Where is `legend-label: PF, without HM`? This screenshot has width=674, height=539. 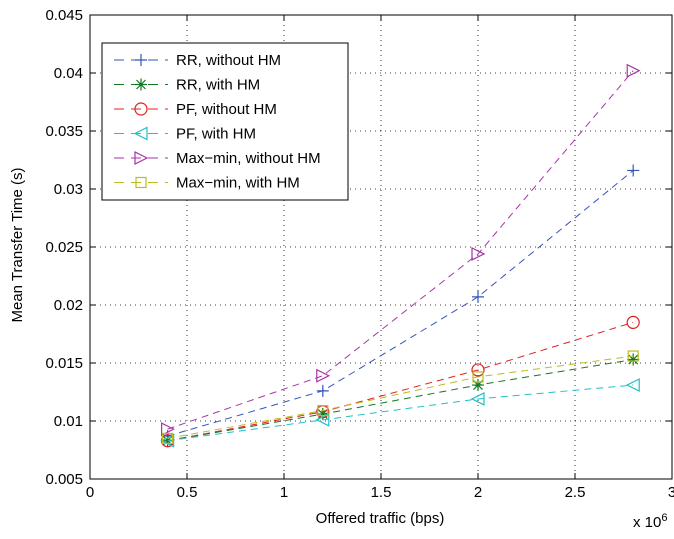 legend-label: PF, without HM is located at coordinates (226, 109).